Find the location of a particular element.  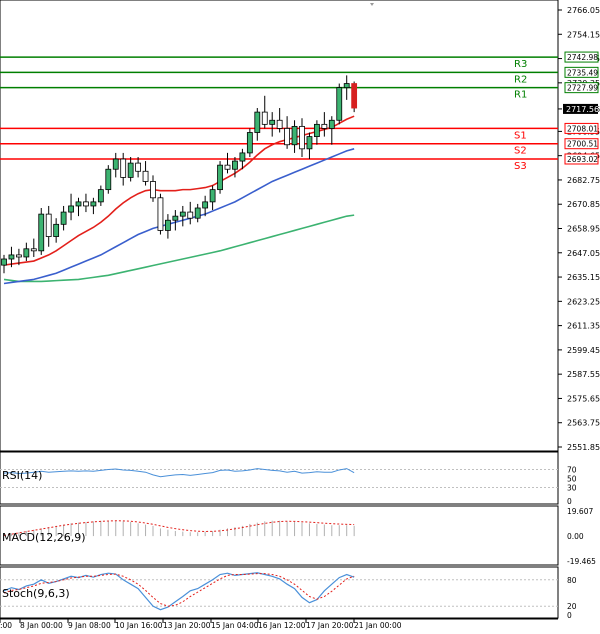

stoch-y-tick-label: 0 is located at coordinates (569, 615).